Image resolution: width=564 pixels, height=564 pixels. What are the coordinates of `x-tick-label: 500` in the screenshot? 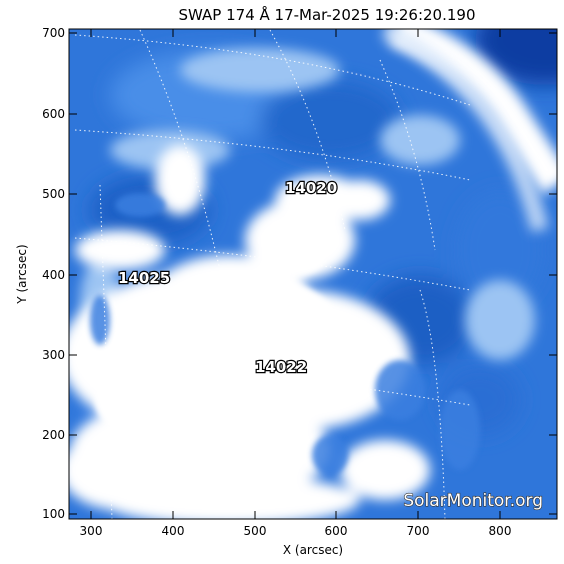 It's located at (255, 531).